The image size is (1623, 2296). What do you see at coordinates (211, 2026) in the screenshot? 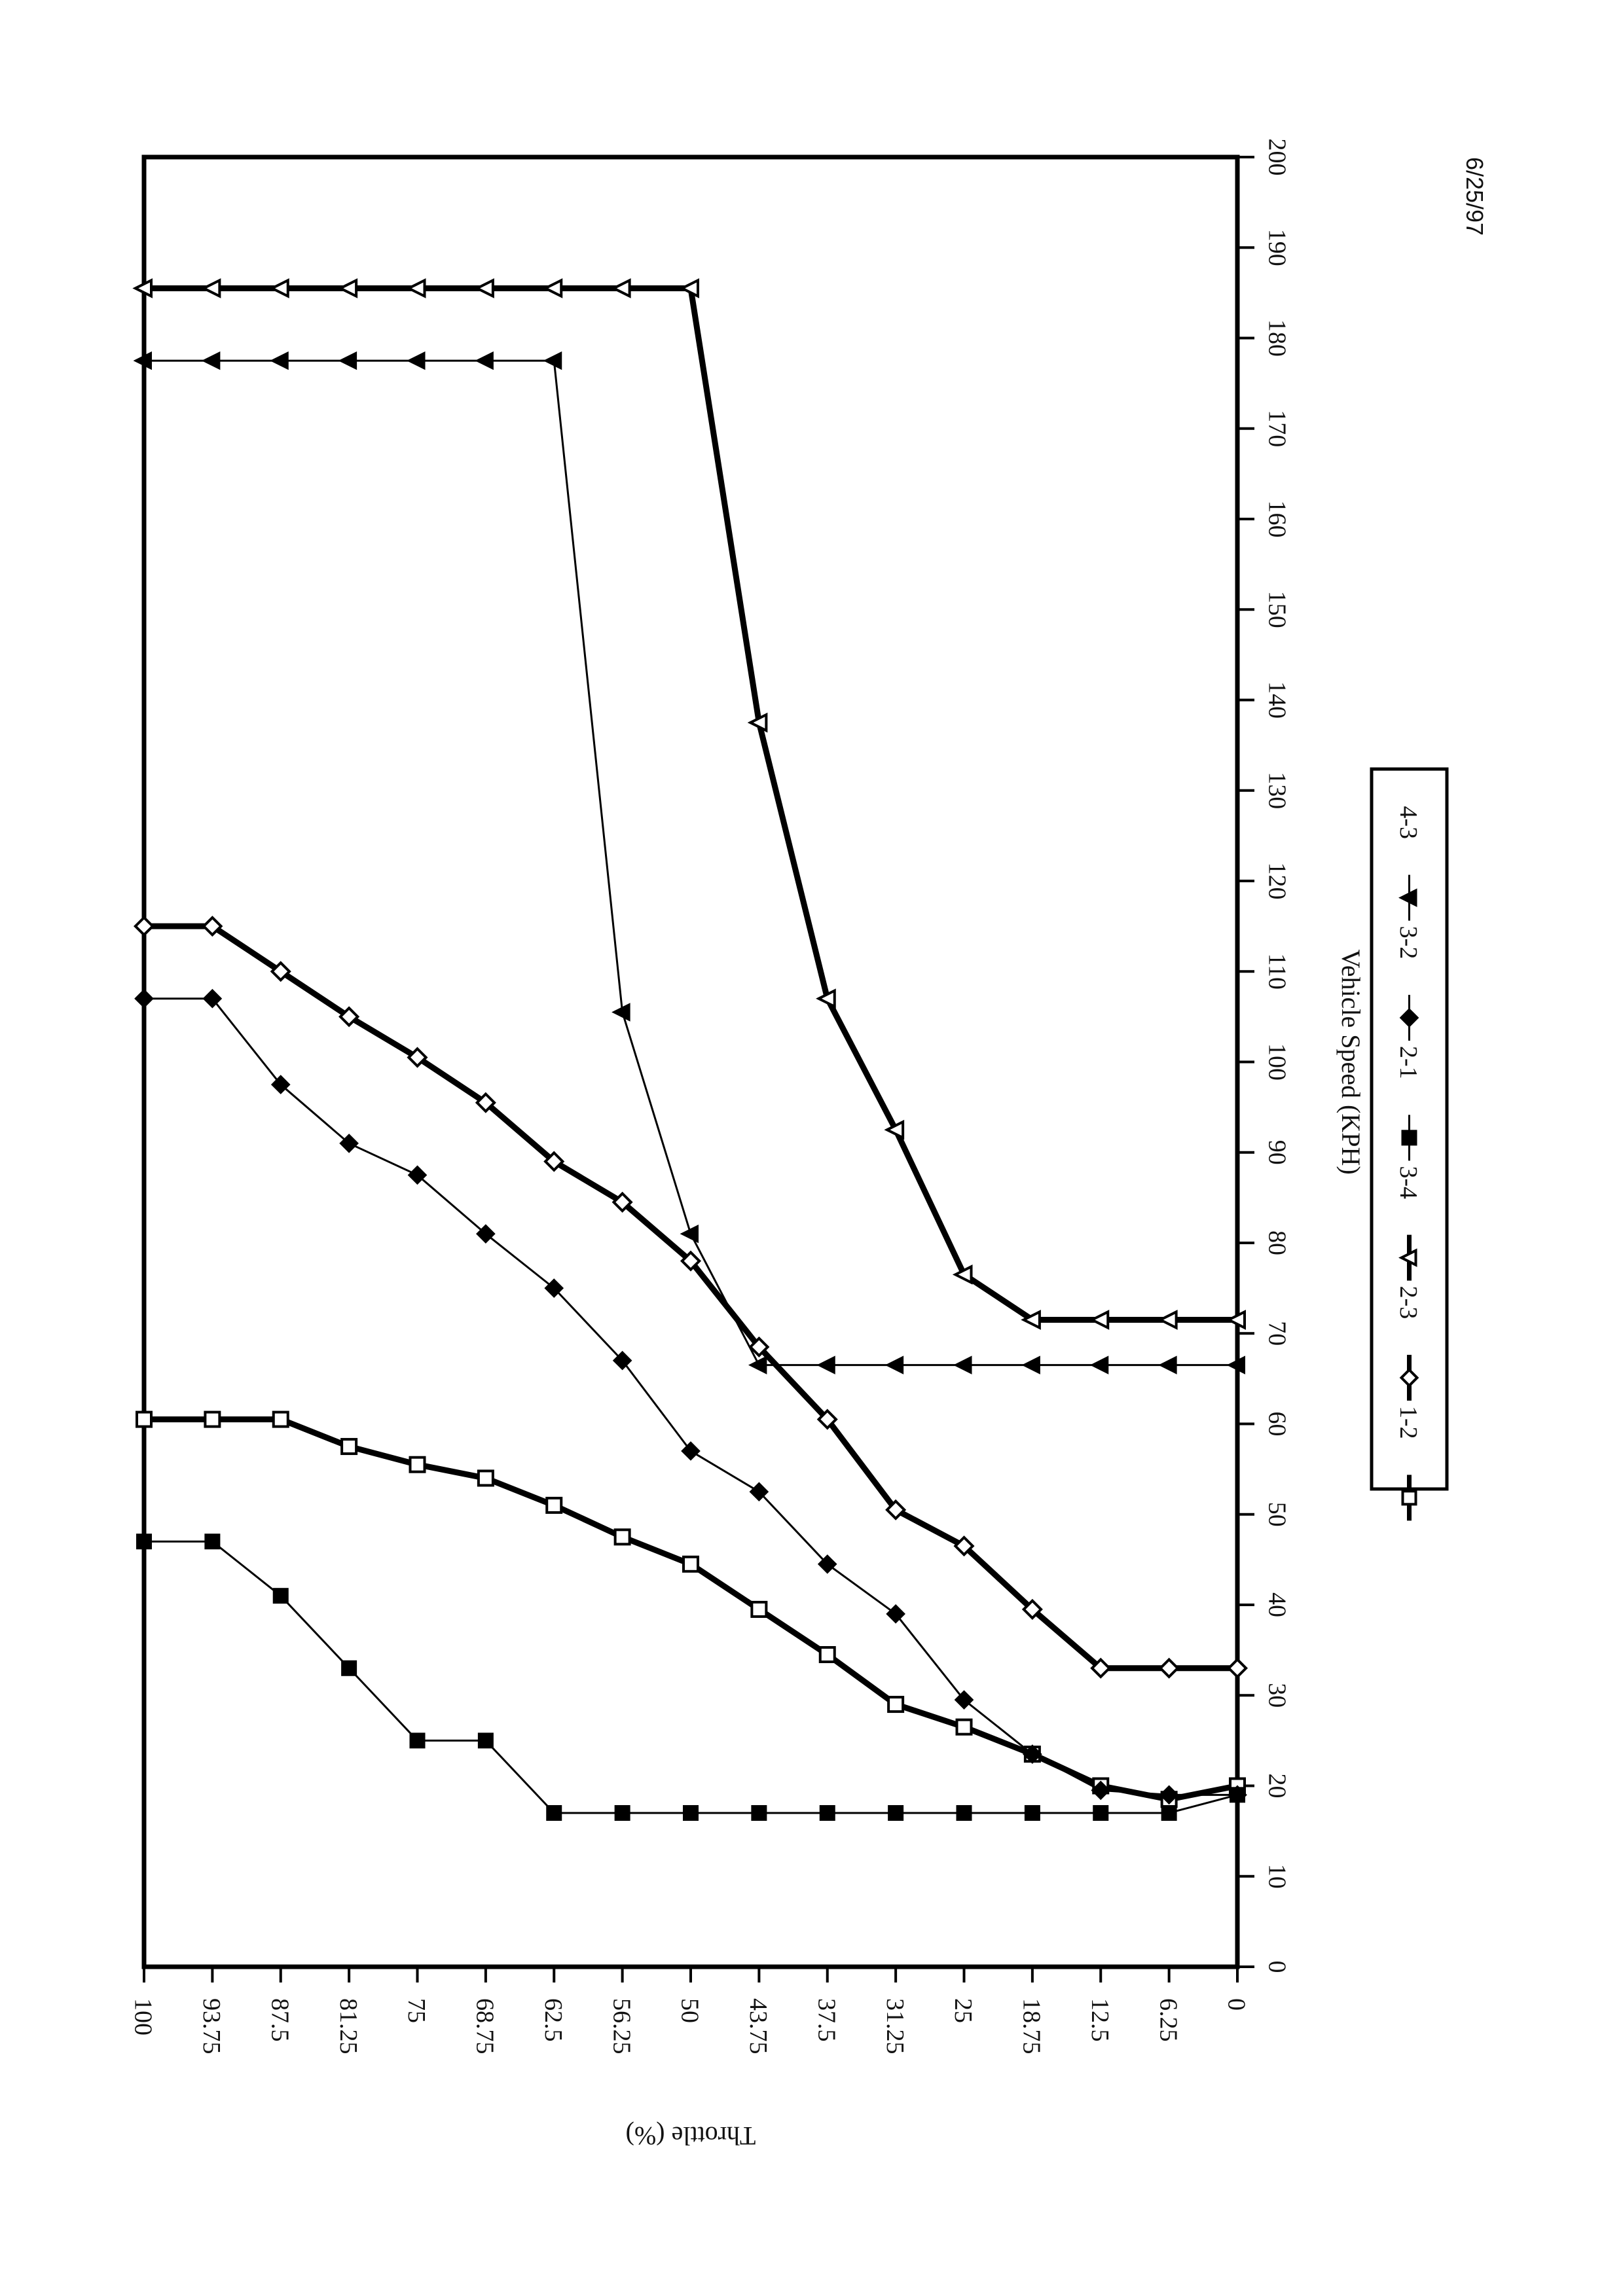
I see `y-tick-label: 93.75` at bounding box center [211, 2026].